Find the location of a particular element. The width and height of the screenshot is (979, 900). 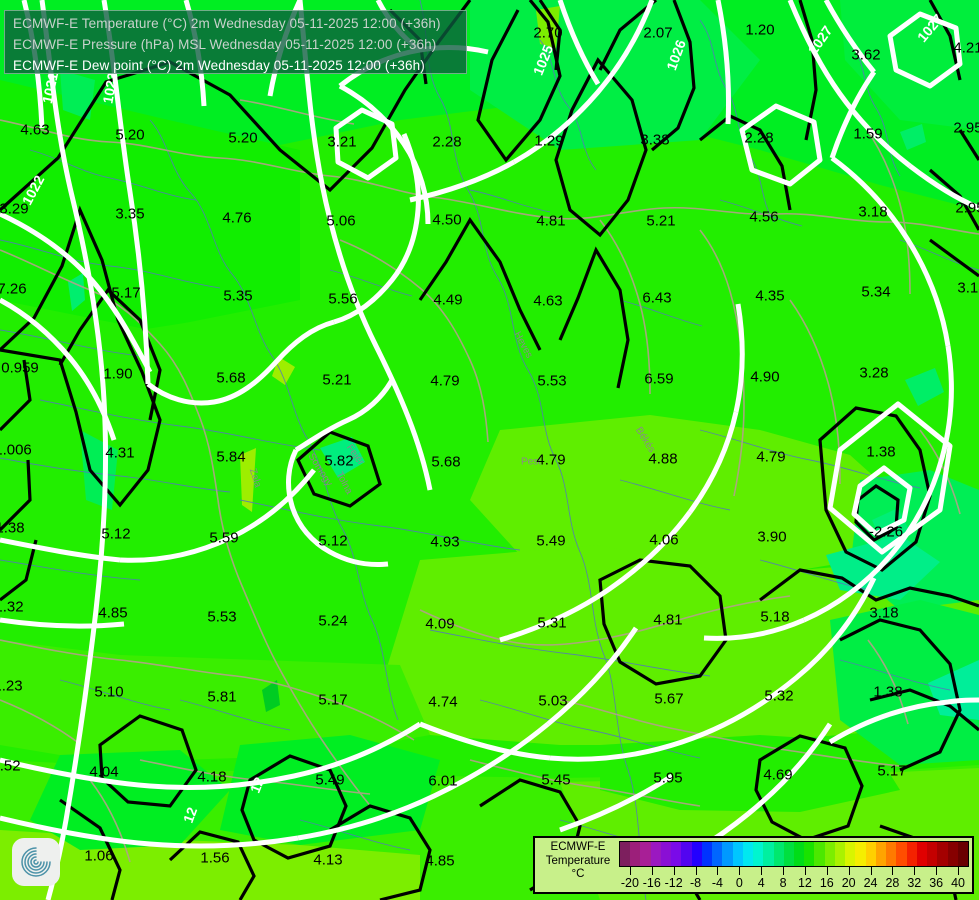

dewpoint-value-label: 5.35 is located at coordinates (238, 296).